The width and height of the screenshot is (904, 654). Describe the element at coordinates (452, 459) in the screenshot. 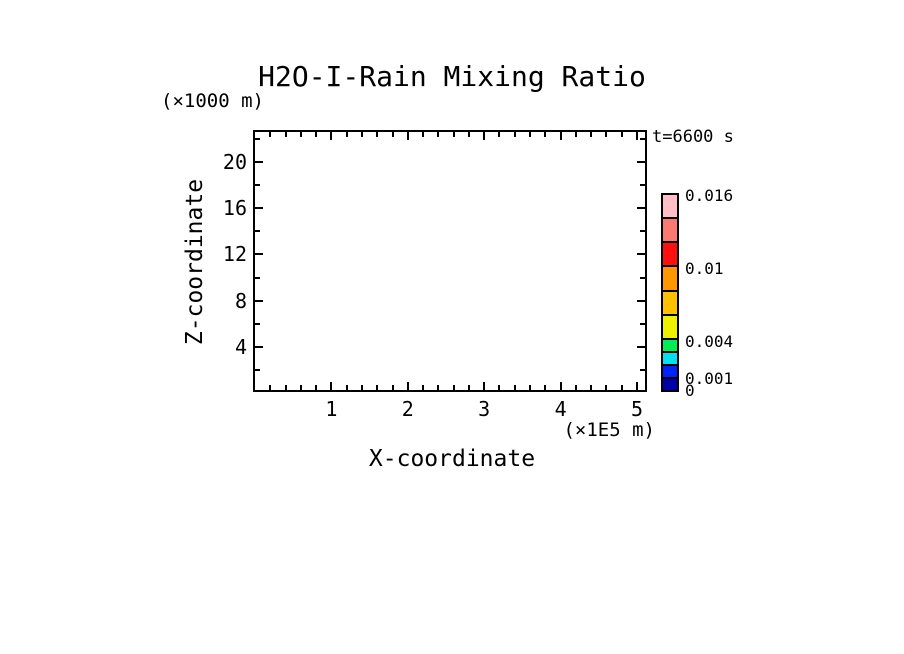

I see `x-axis-title: X-coordinate` at that location.